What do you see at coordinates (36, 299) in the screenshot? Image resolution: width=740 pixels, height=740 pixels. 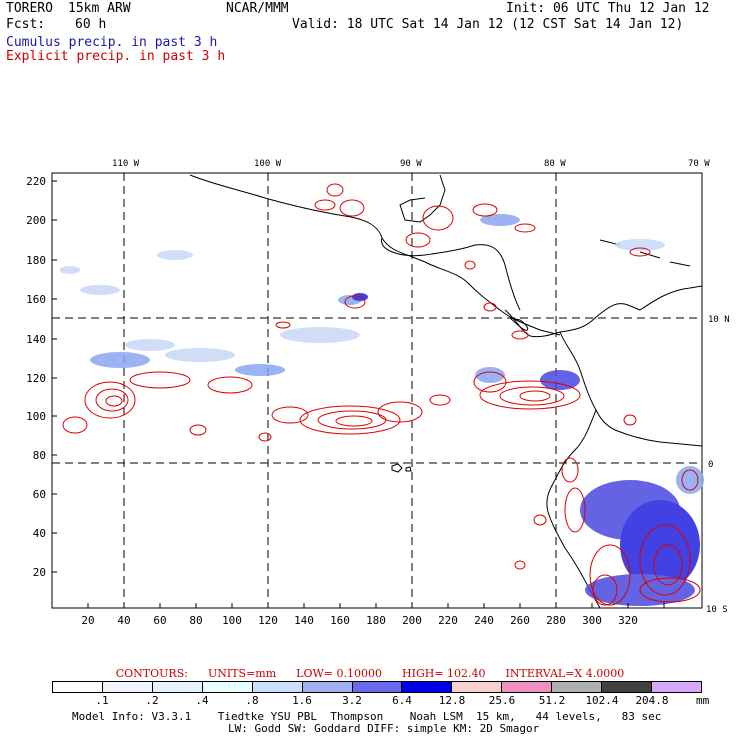 I see `y-tick-label: 160` at bounding box center [36, 299].